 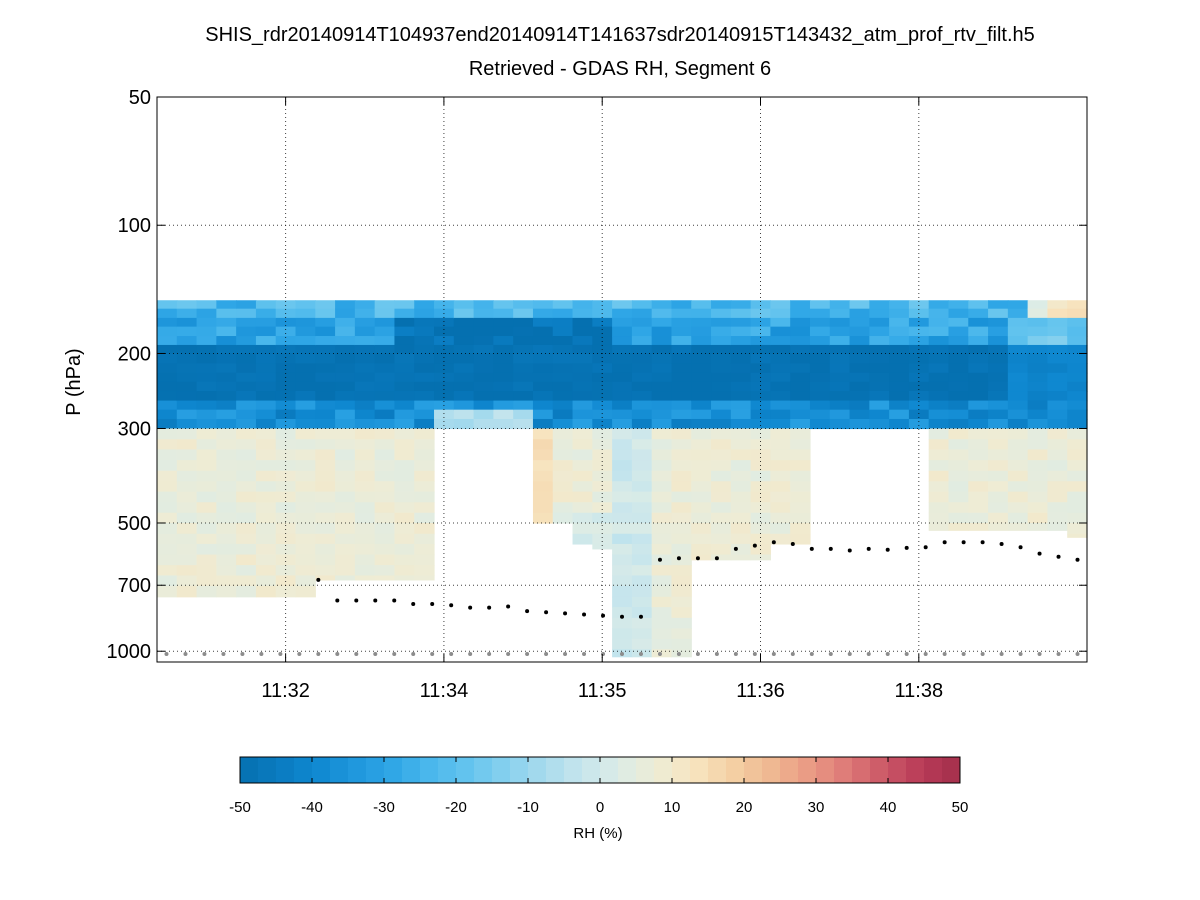 I want to click on colorbar-tick-label: -10, so click(x=528, y=807).